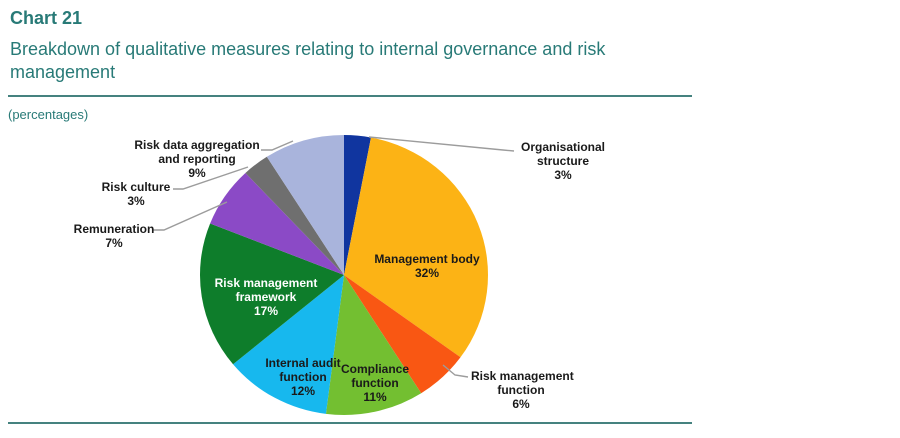  Describe the element at coordinates (48, 114) in the screenshot. I see `unit-note: (percentages)` at that location.